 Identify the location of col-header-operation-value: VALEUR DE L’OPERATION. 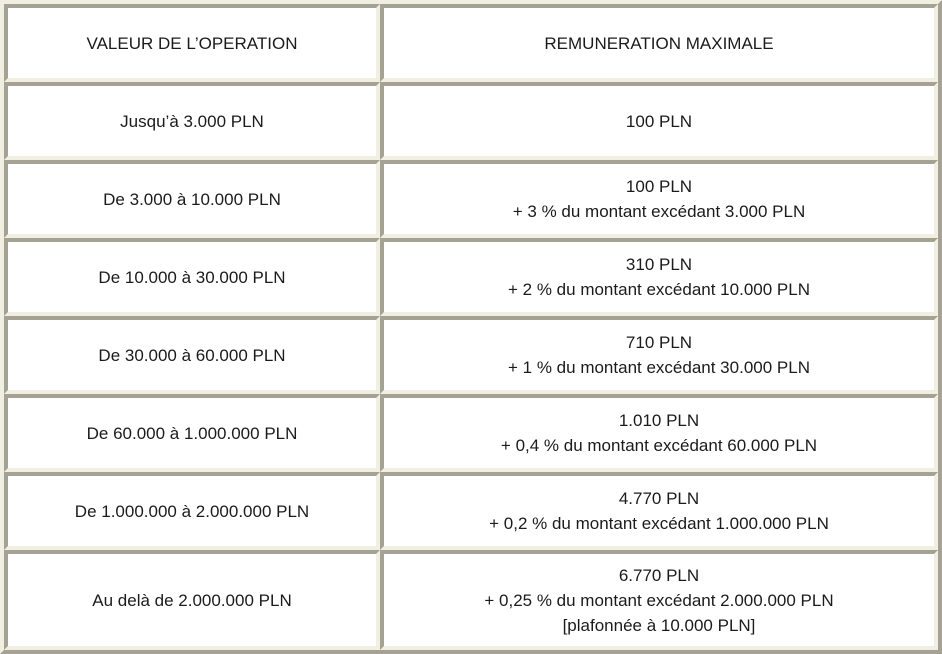
(192, 43).